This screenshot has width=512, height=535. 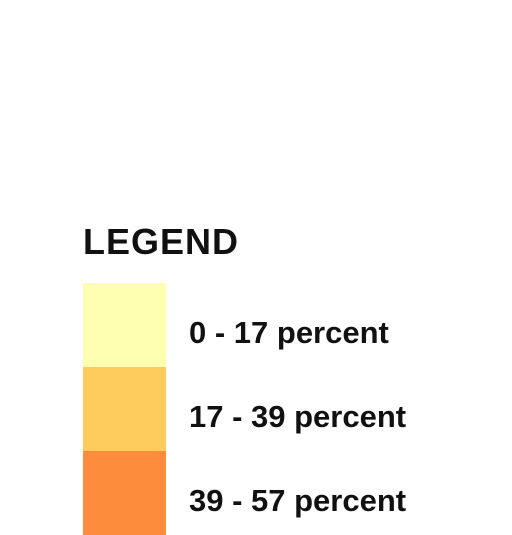 What do you see at coordinates (298, 416) in the screenshot?
I see `legend-item-label: 17 - 39 percent` at bounding box center [298, 416].